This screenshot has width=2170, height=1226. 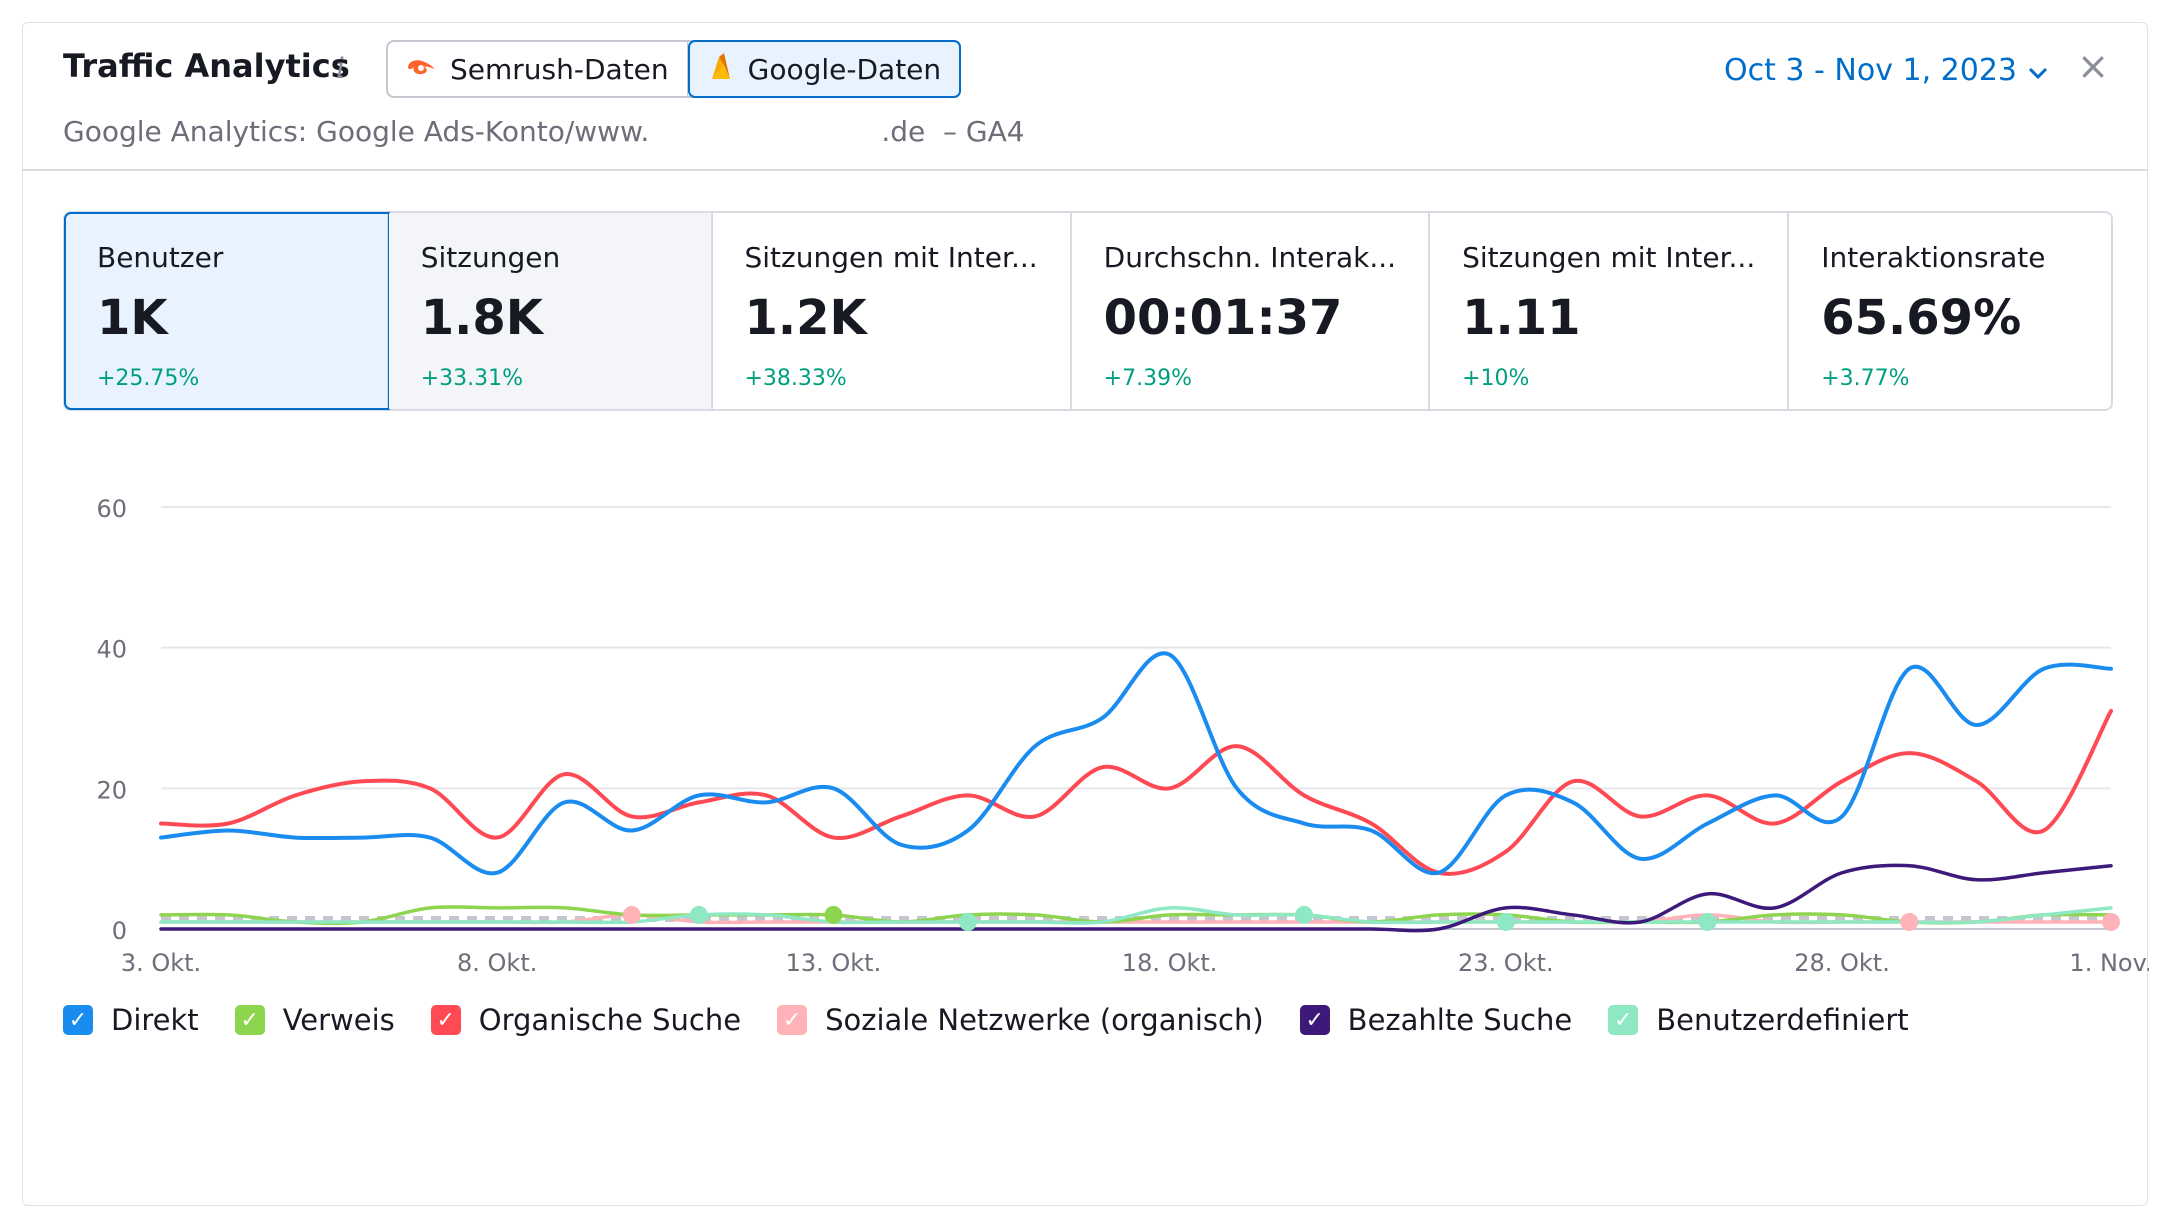 I want to click on metric-card-engaged-sessions-per-user: Sitzungen mit Inter... 1.11 +10%, so click(x=1610, y=311).